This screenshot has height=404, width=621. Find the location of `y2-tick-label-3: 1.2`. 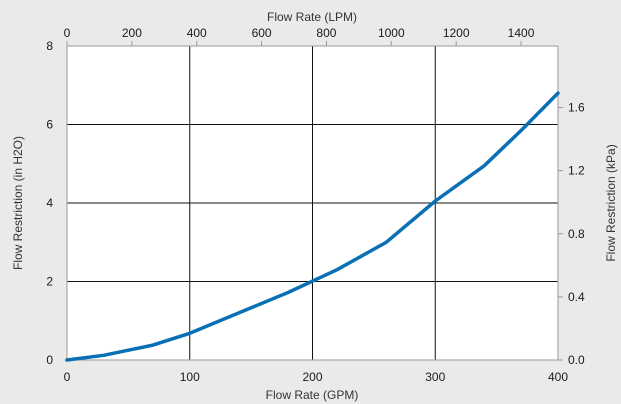

y2-tick-label-3: 1.2 is located at coordinates (576, 171).